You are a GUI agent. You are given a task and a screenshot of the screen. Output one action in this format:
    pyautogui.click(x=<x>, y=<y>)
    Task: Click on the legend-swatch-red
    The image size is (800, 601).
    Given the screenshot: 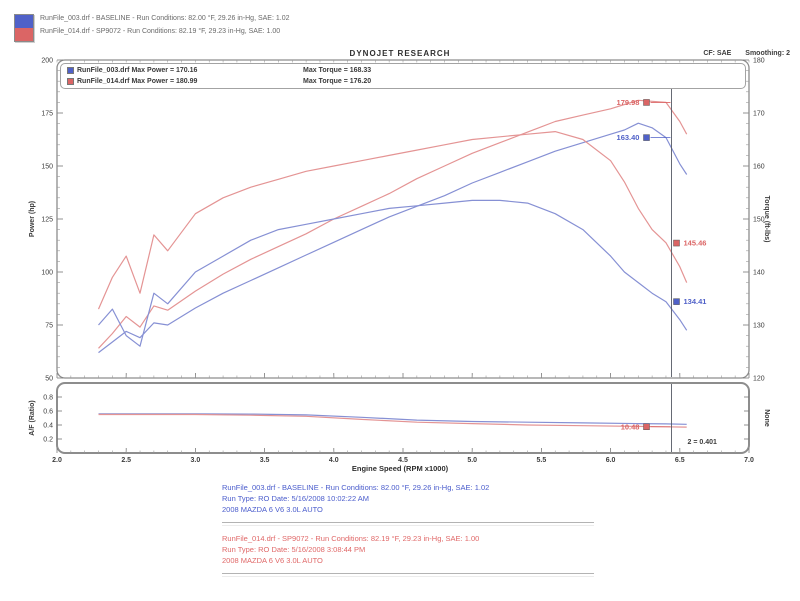 What is the action you would take?
    pyautogui.click(x=70, y=81)
    